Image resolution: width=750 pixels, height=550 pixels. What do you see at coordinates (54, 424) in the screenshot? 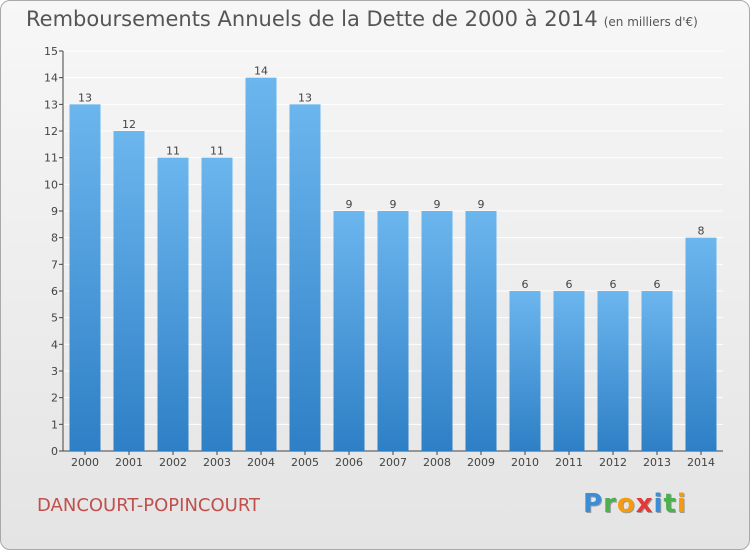
I see `y-tick-label: 1` at bounding box center [54, 424].